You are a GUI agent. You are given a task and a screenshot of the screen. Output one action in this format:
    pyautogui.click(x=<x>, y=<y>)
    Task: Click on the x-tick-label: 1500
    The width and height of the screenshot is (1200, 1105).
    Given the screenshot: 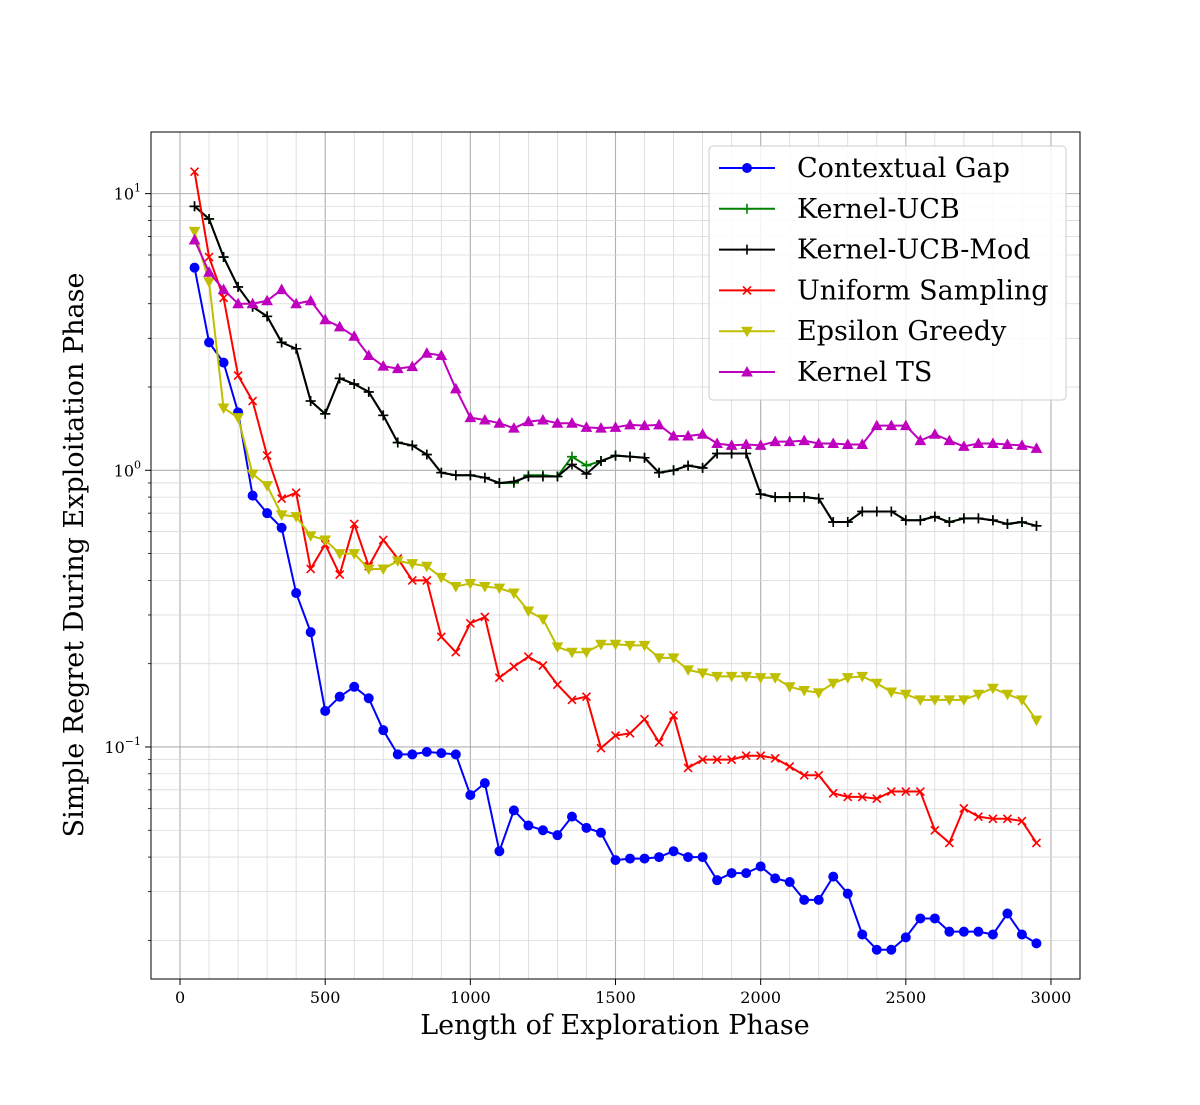 What is the action you would take?
    pyautogui.click(x=615, y=997)
    